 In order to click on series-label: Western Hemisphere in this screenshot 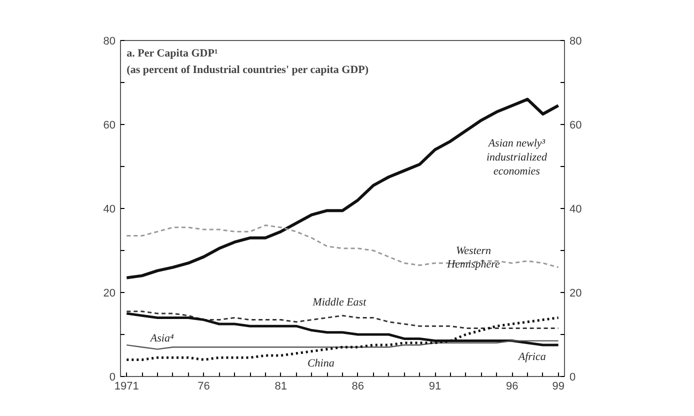, I will do `click(473, 257)`.